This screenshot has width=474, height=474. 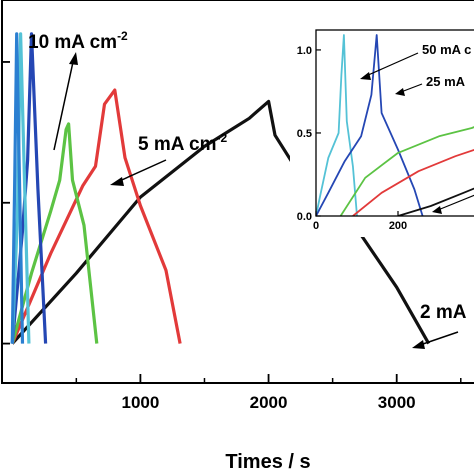 I want to click on inset-annotation-50ma: 50 mA c, so click(x=446, y=49).